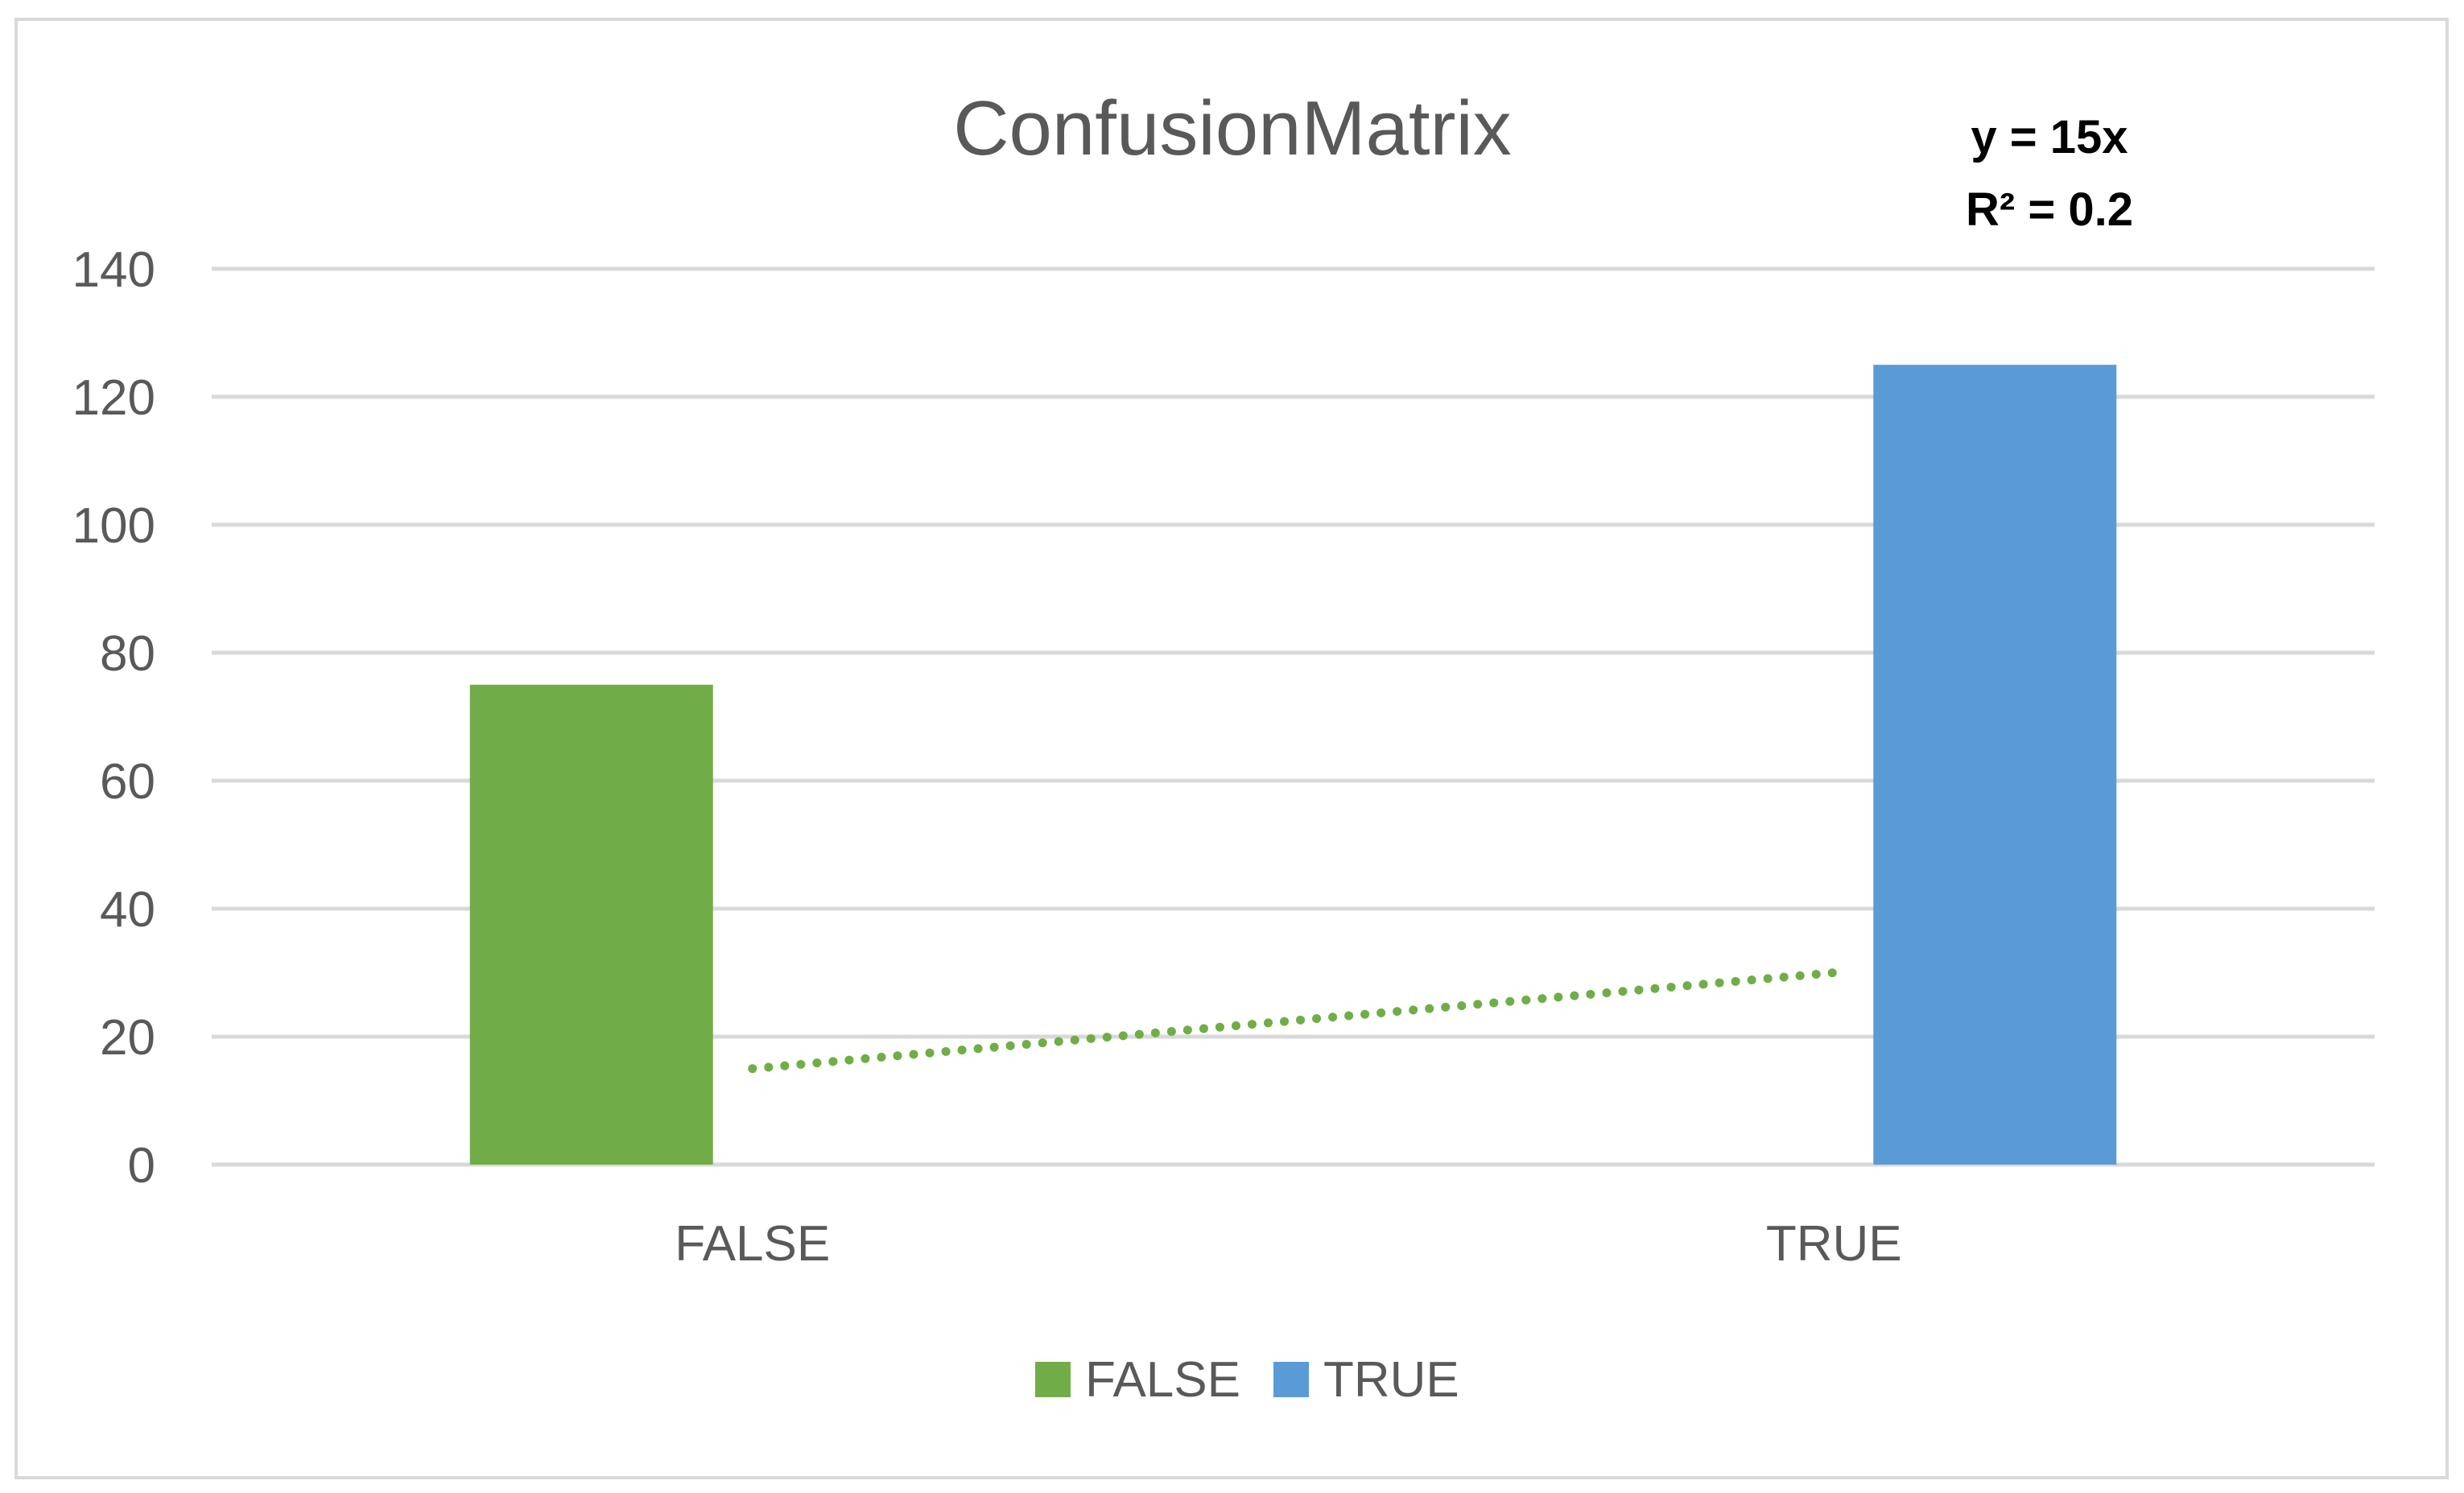 The width and height of the screenshot is (2464, 1493). What do you see at coordinates (2049, 137) in the screenshot?
I see `trendline-equation: y = 15x` at bounding box center [2049, 137].